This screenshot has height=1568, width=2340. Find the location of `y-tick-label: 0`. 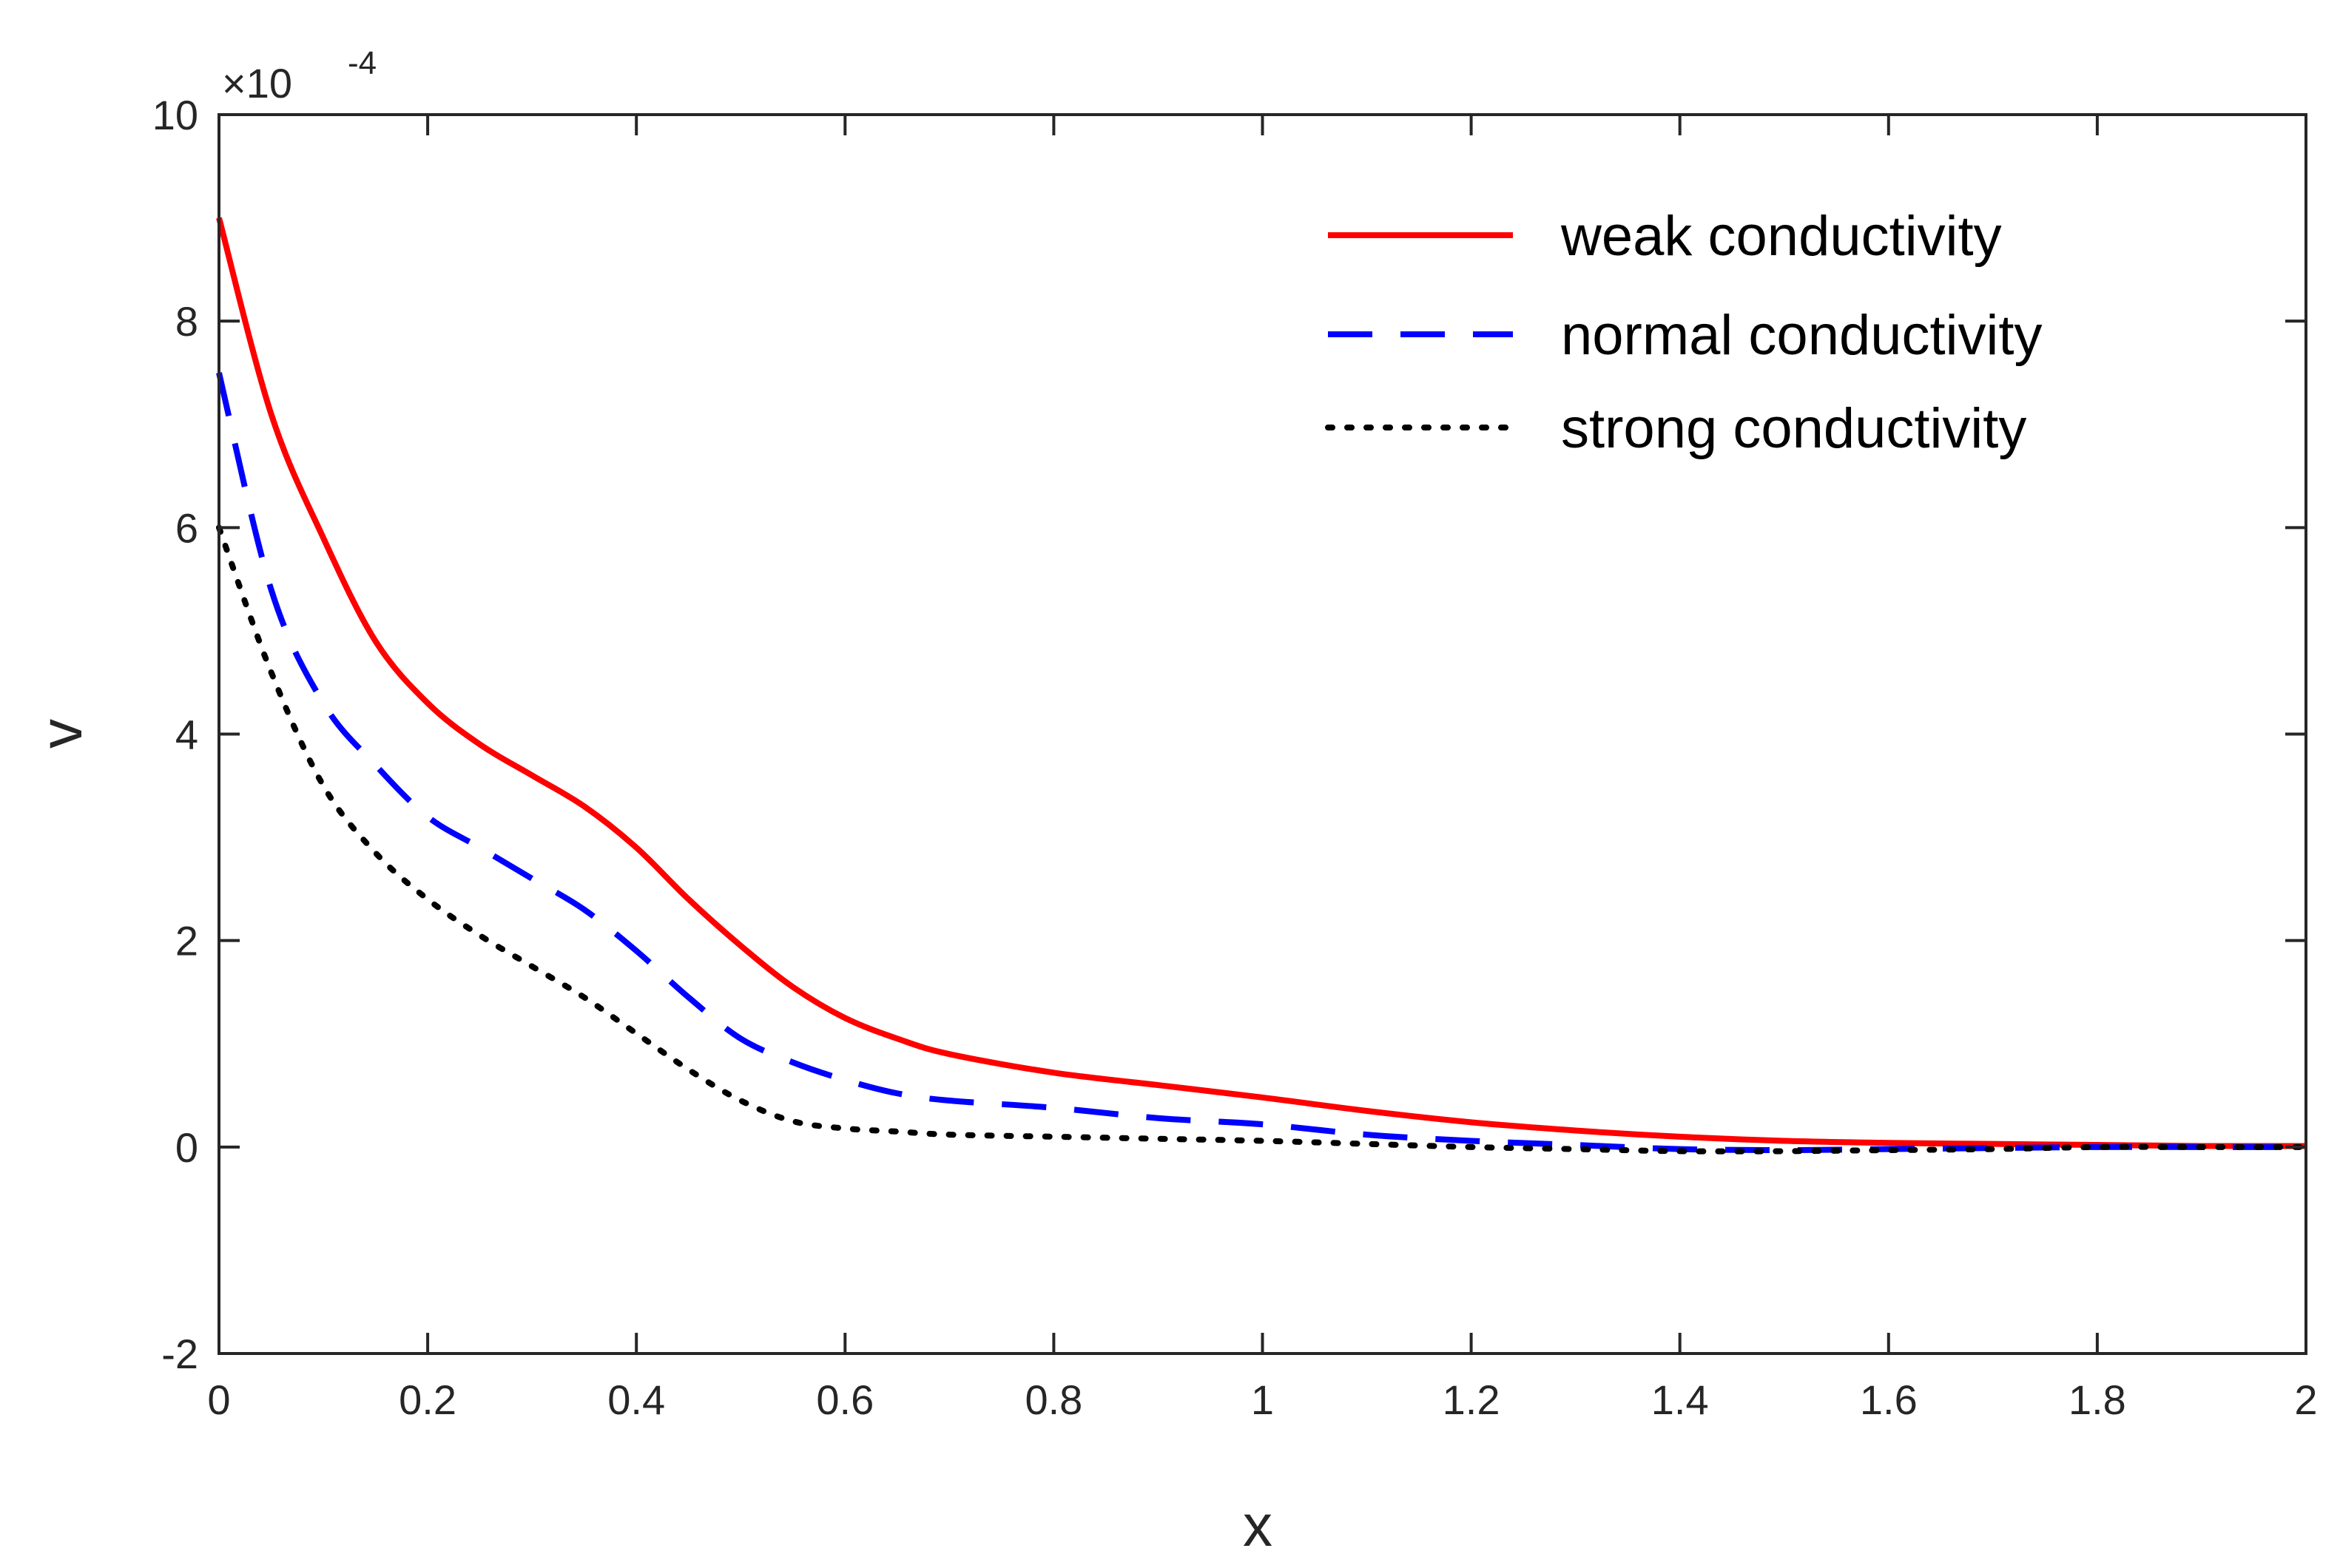

y-tick-label: 0 is located at coordinates (187, 1147).